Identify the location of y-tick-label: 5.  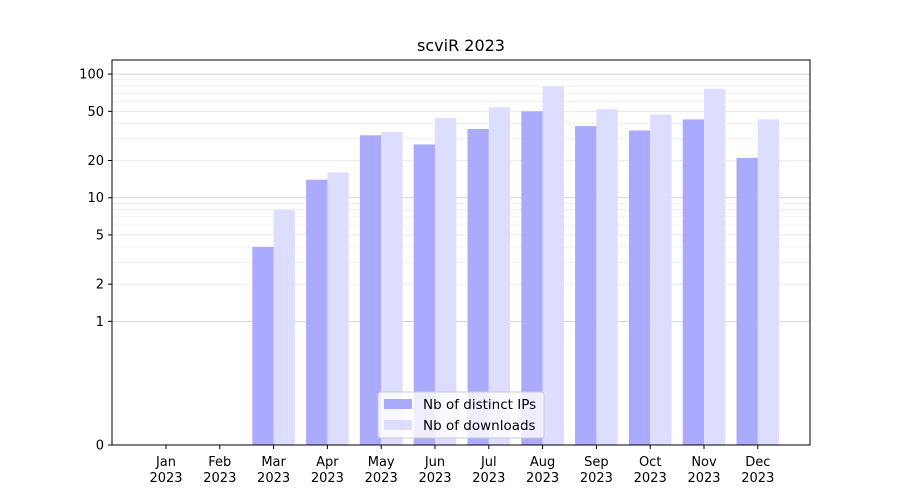
(100, 235).